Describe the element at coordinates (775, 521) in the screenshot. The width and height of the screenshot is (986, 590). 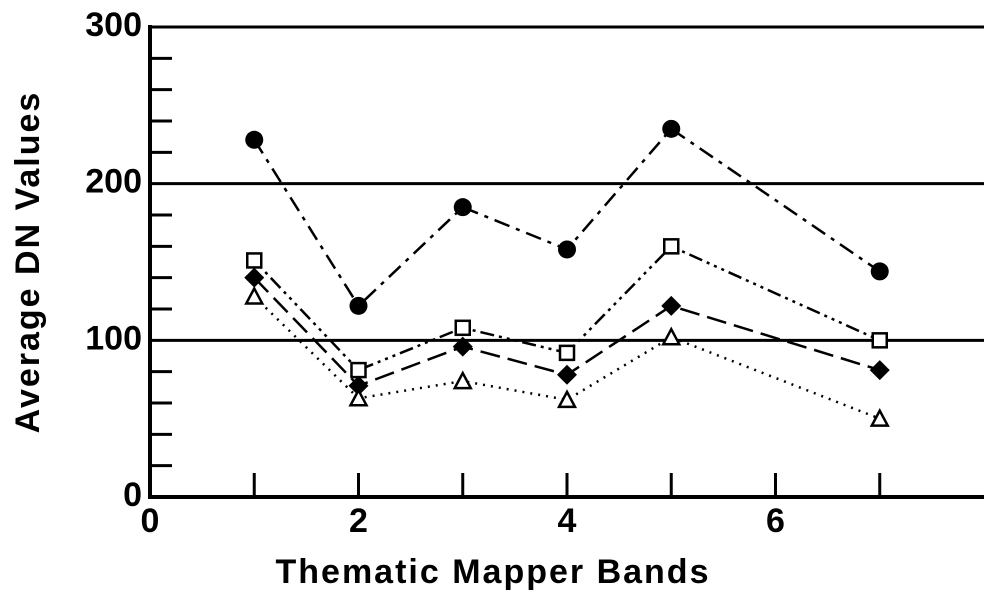
I see `x-tick-label: 6` at that location.